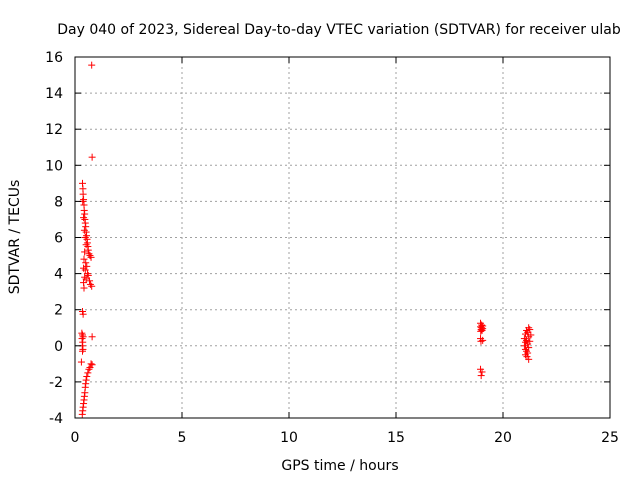 This screenshot has height=480, width=640. I want to click on y-axis-title: SDTVAR / TECUs, so click(15, 237).